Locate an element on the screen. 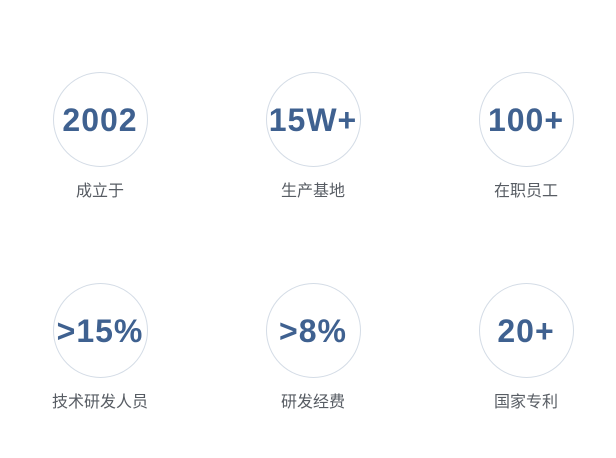 The width and height of the screenshot is (616, 458). stat-label: 研发经费 is located at coordinates (312, 403).